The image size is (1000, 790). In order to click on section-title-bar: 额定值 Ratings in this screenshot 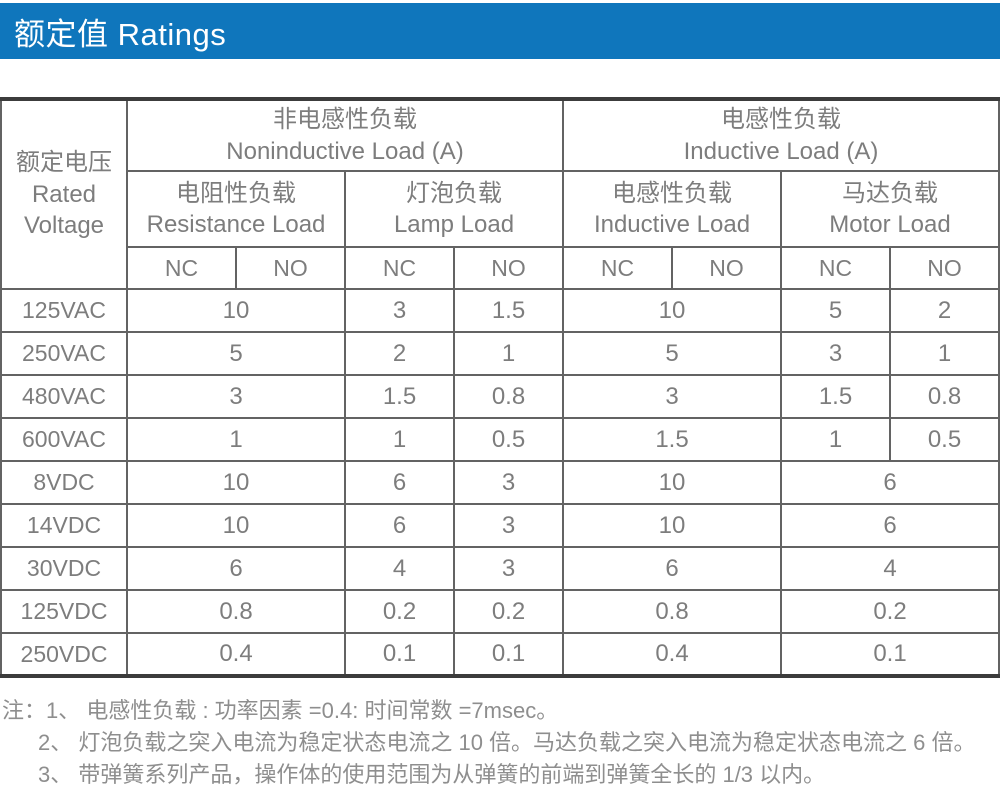, I will do `click(500, 31)`.